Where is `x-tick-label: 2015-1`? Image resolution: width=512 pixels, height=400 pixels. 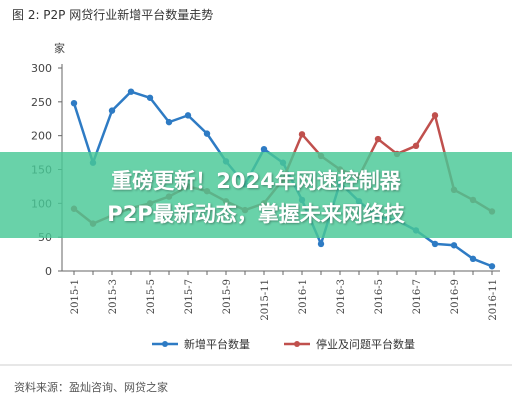 x-tick-label: 2015-1 is located at coordinates (75, 296).